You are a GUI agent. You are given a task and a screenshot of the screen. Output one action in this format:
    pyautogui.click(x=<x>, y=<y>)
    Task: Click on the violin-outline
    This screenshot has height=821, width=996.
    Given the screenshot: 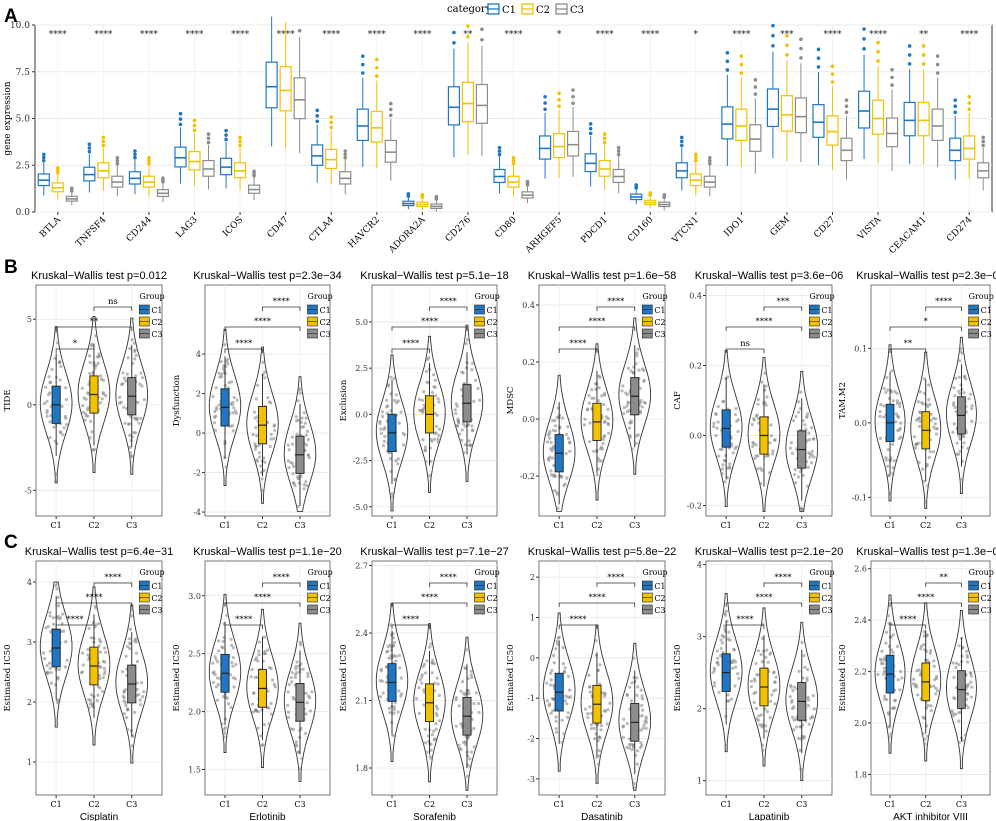 What is the action you would take?
    pyautogui.click(x=802, y=441)
    